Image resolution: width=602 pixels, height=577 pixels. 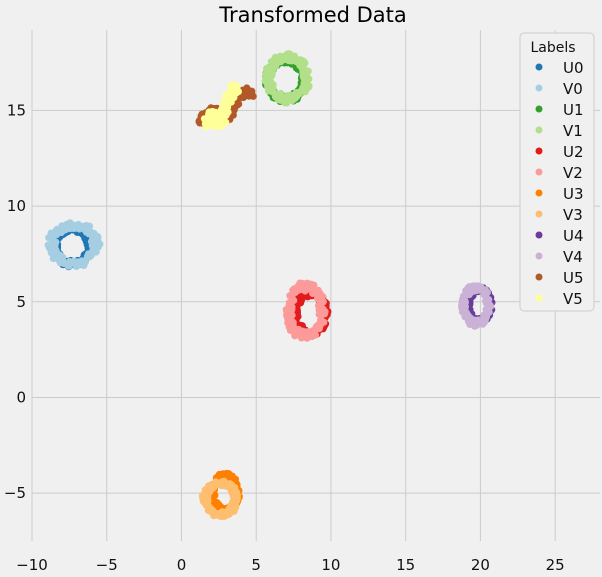 I want to click on legend-label: U2, so click(x=573, y=152).